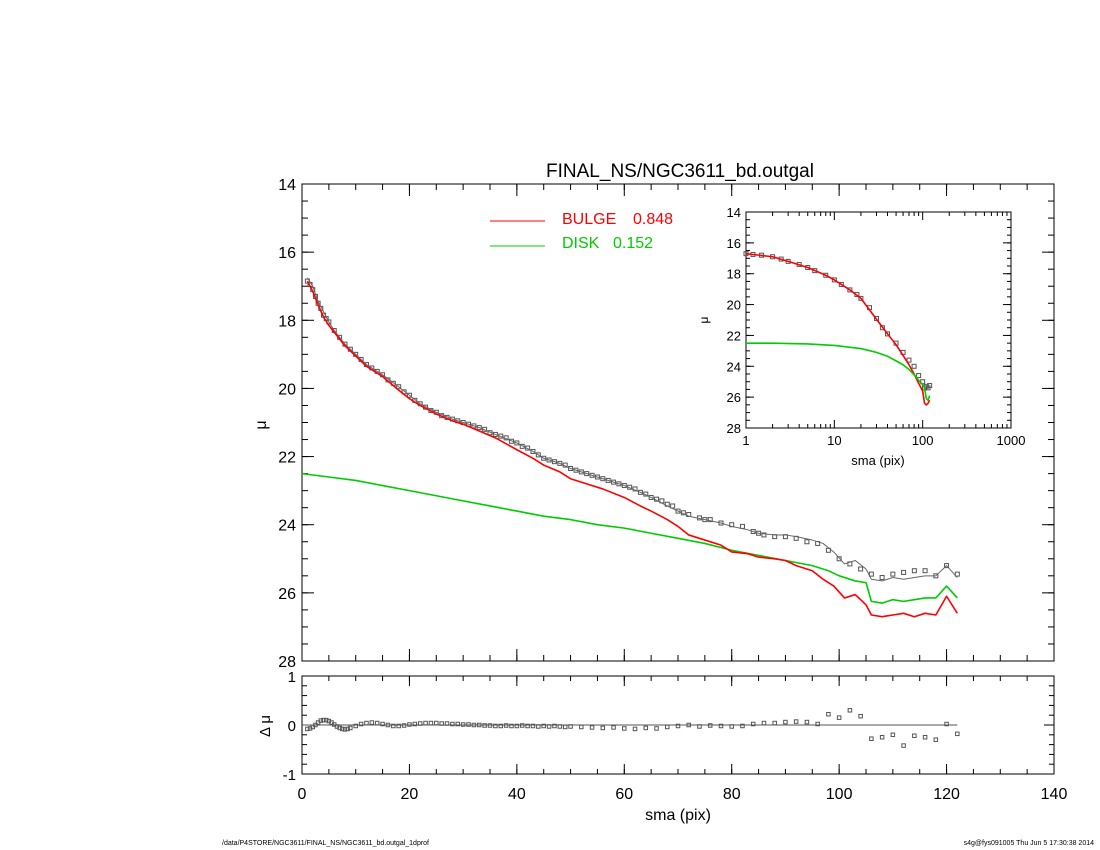 The width and height of the screenshot is (1100, 850). I want to click on inset-bulge-line, so click(838, 329).